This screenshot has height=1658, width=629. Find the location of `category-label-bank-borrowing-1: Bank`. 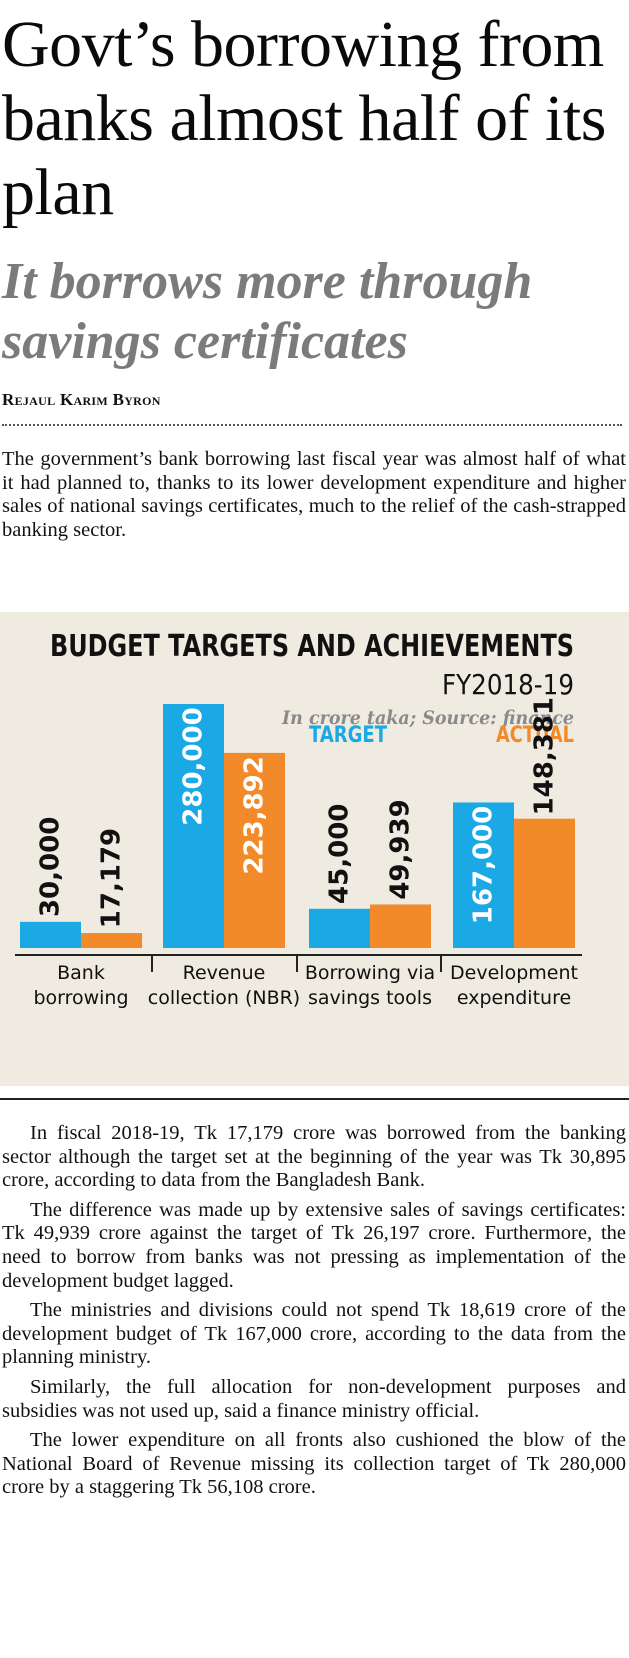

category-label-bank-borrowing-1: Bank is located at coordinates (81, 973).